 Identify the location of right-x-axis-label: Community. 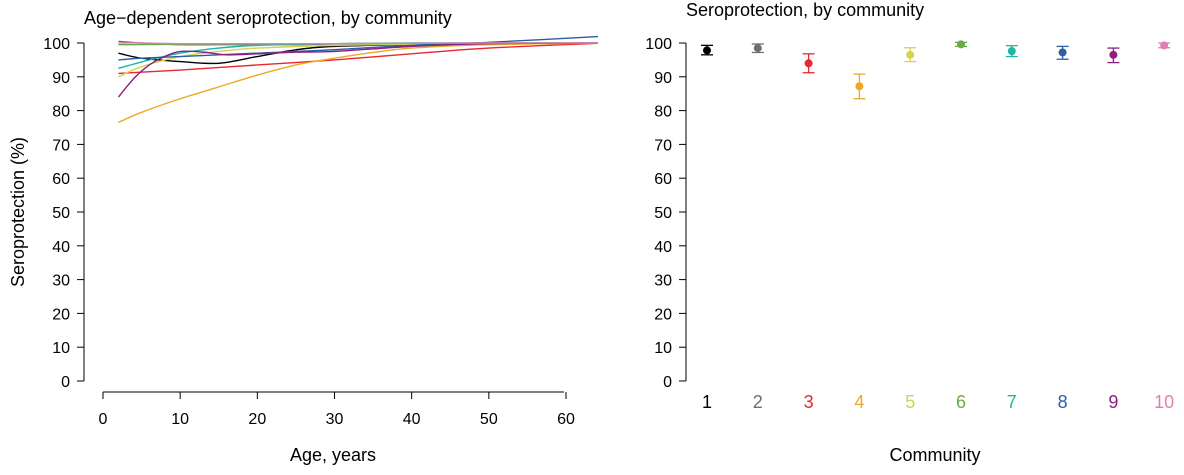
(934, 455).